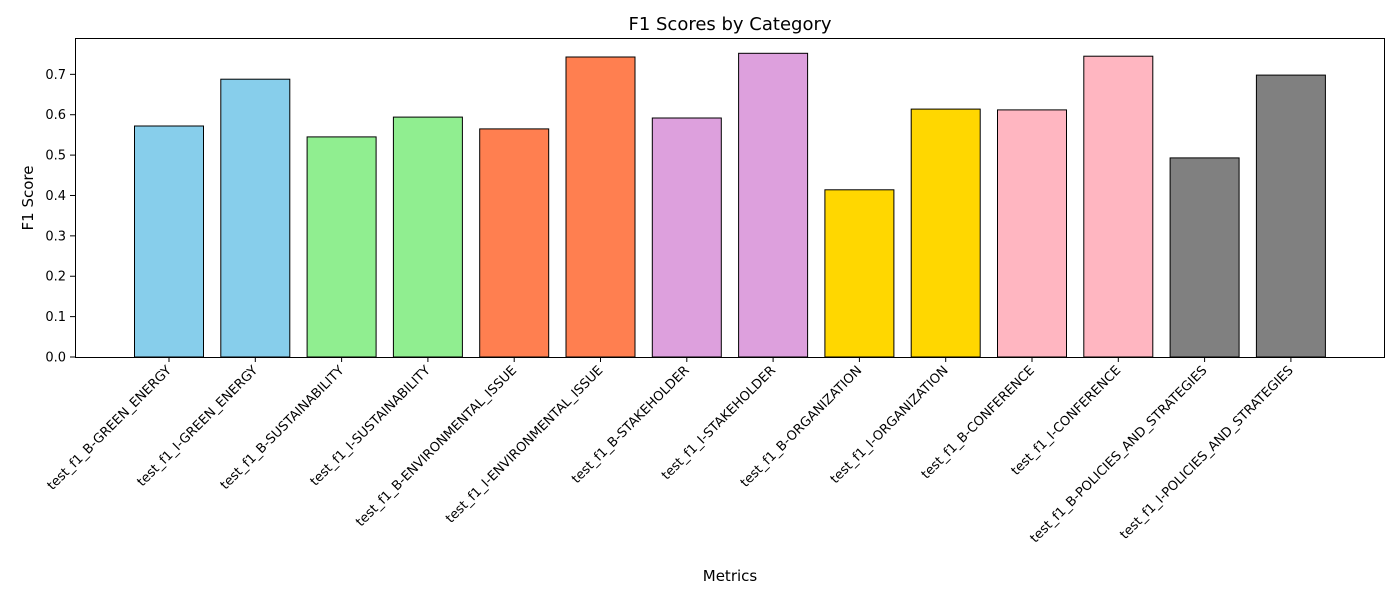 This screenshot has width=1400, height=600. What do you see at coordinates (341, 247) in the screenshot?
I see `bar-test_f1_B-SUSTAINABILITY` at bounding box center [341, 247].